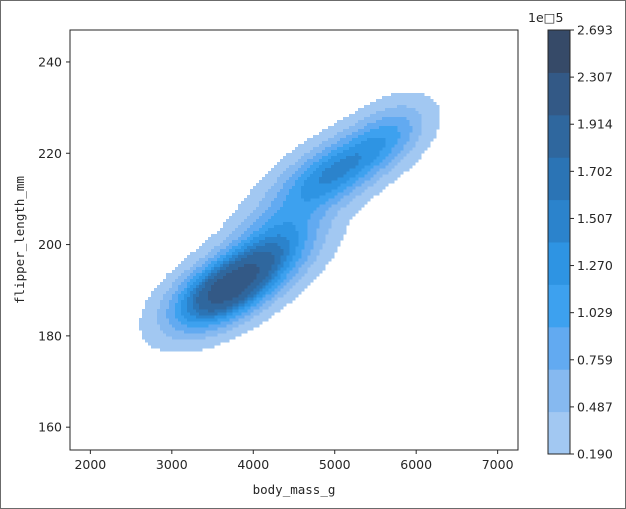 The height and width of the screenshot is (509, 626). I want to click on y-tick-label: 240, so click(50, 61).